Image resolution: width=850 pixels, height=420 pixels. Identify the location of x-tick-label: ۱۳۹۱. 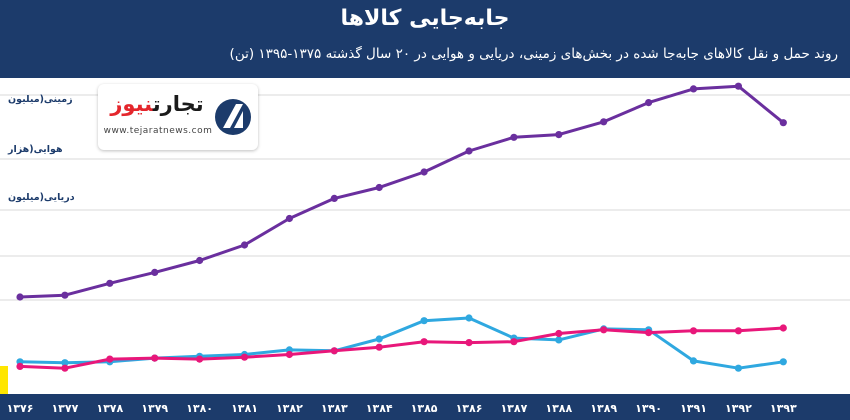
(693, 408).